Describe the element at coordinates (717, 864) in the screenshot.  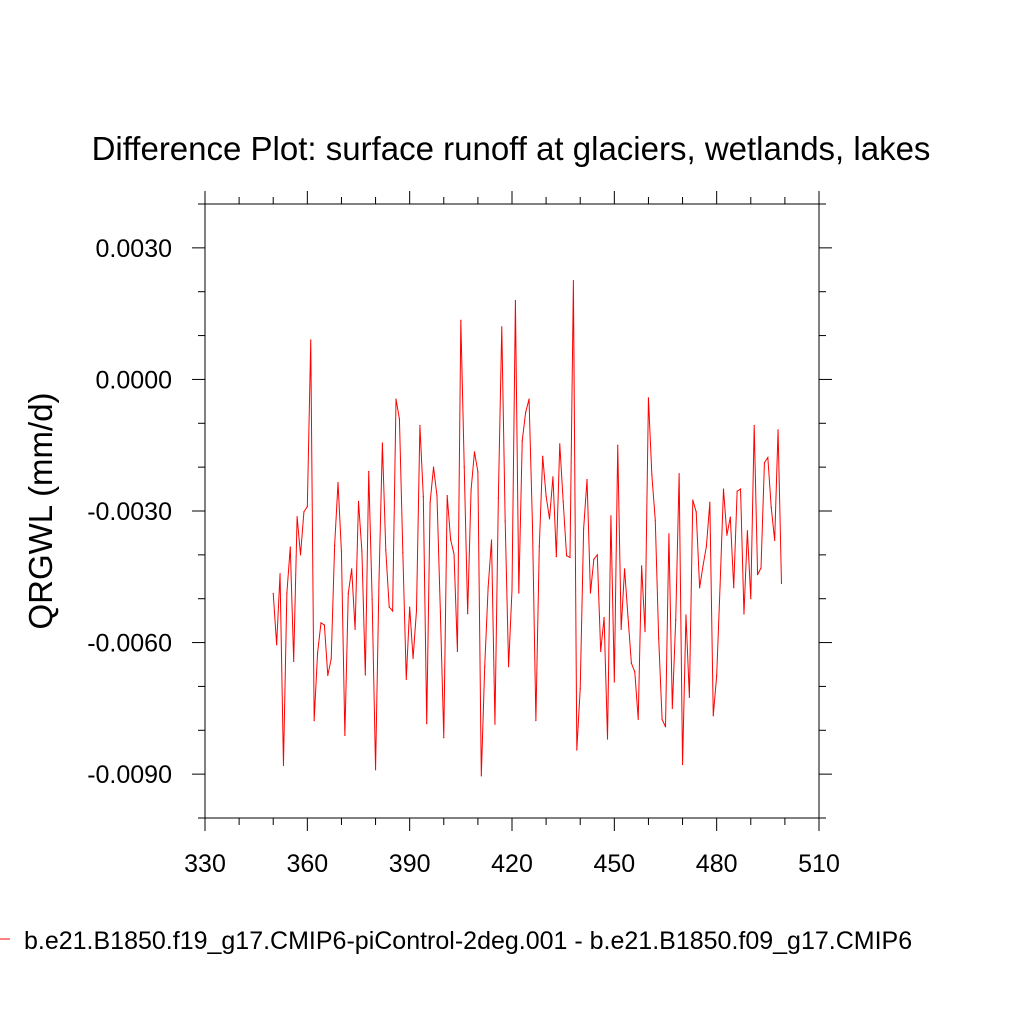
I see `x-tick-label: 480` at that location.